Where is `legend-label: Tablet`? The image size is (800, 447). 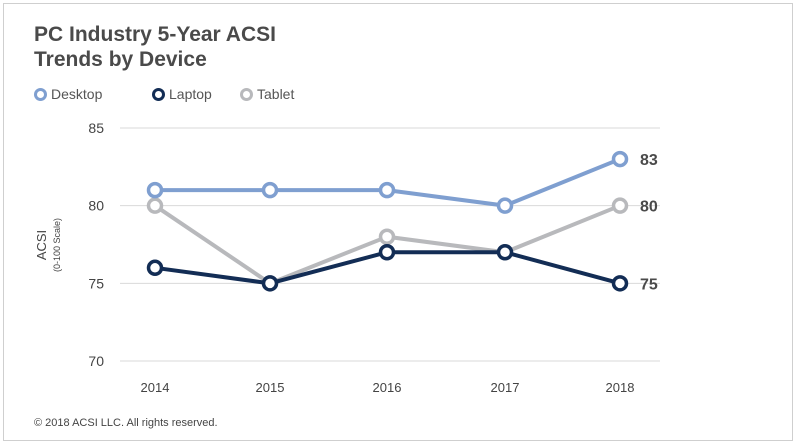 legend-label: Tablet is located at coordinates (276, 94).